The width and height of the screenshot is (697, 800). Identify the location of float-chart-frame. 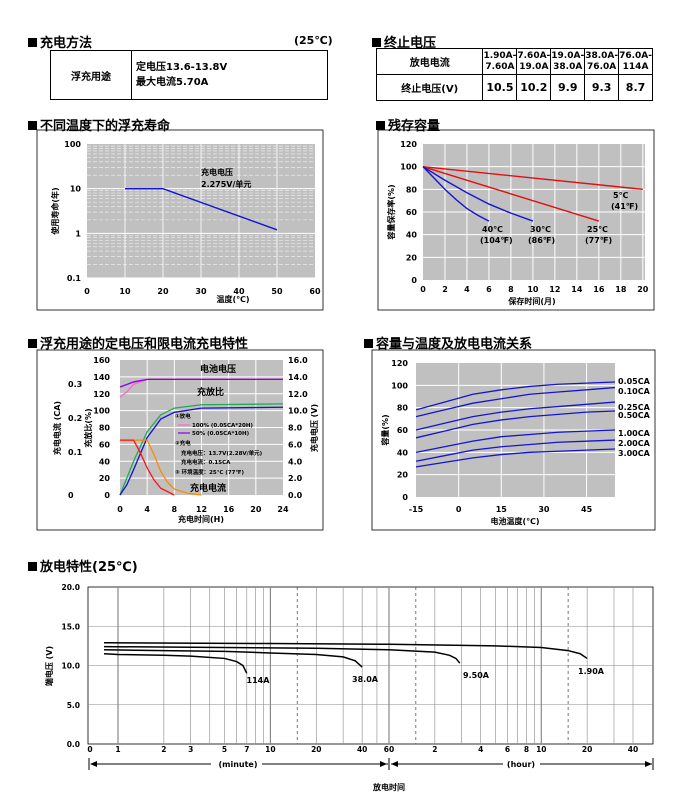
(180, 440).